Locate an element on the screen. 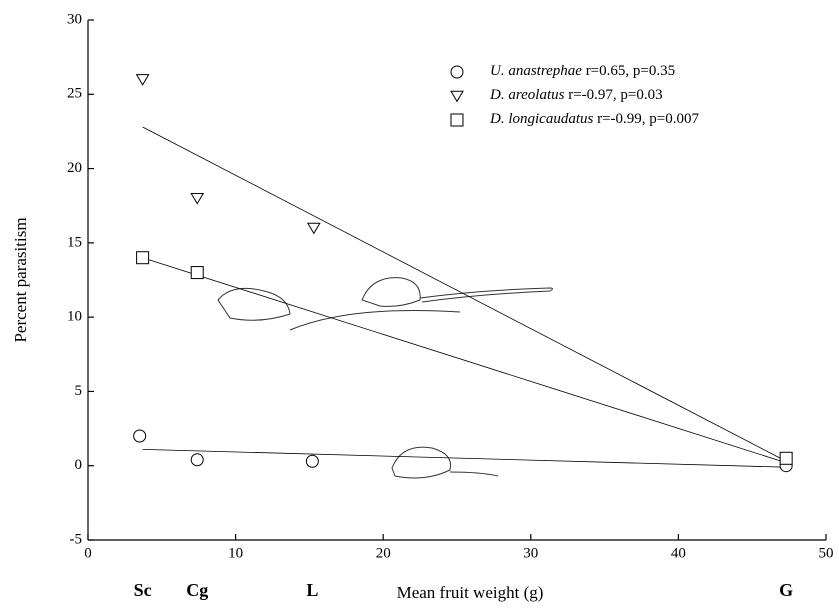 This screenshot has height=613, width=839. y-axis-label: Percent parasitism is located at coordinates (20, 279).